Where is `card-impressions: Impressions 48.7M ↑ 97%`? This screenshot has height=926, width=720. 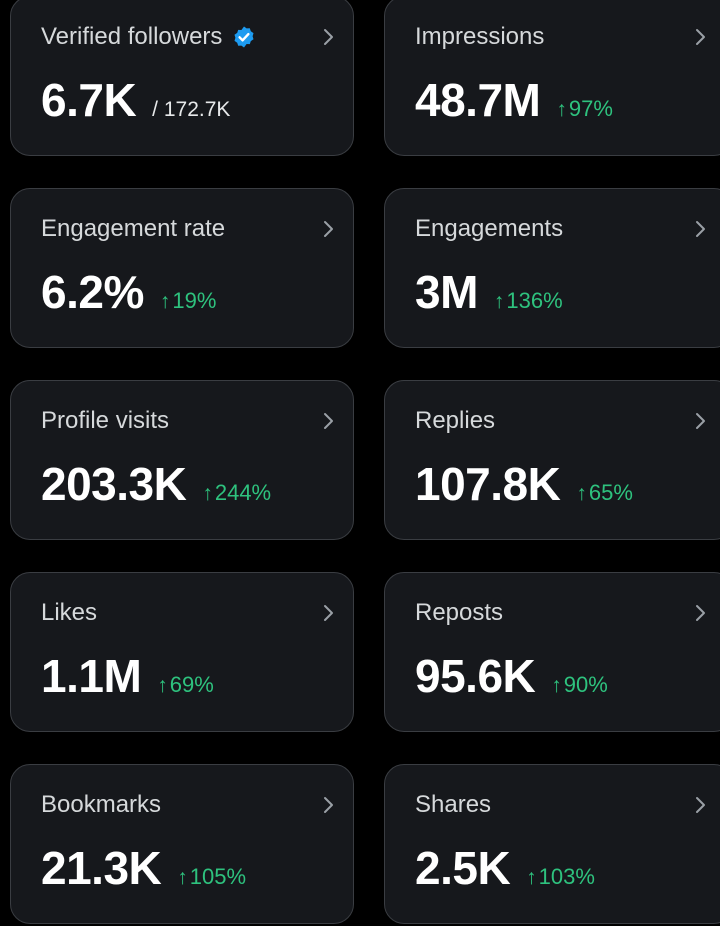
card-impressions: Impressions 48.7M ↑ 97% is located at coordinates (552, 78).